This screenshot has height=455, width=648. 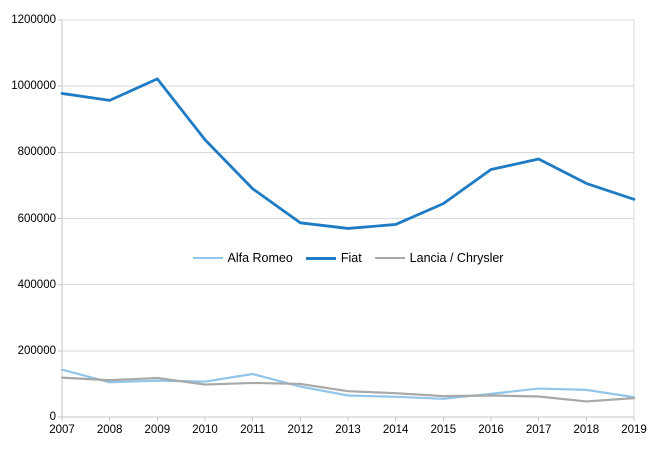 I want to click on y-axis-label: 1000000, so click(x=33, y=86).